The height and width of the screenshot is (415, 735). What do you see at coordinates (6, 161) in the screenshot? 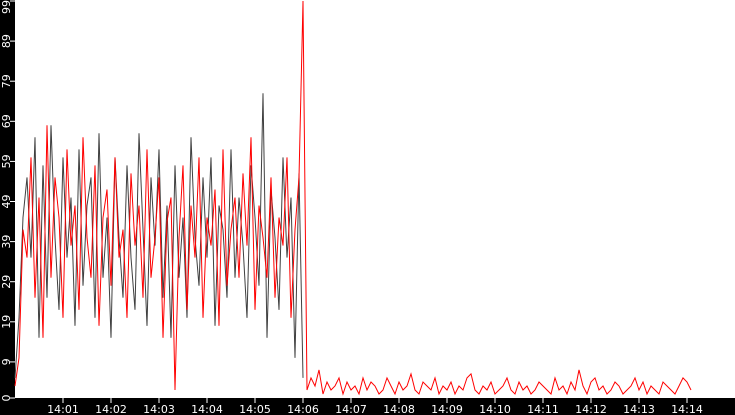
I see `y-tick-label: 59` at bounding box center [6, 161].